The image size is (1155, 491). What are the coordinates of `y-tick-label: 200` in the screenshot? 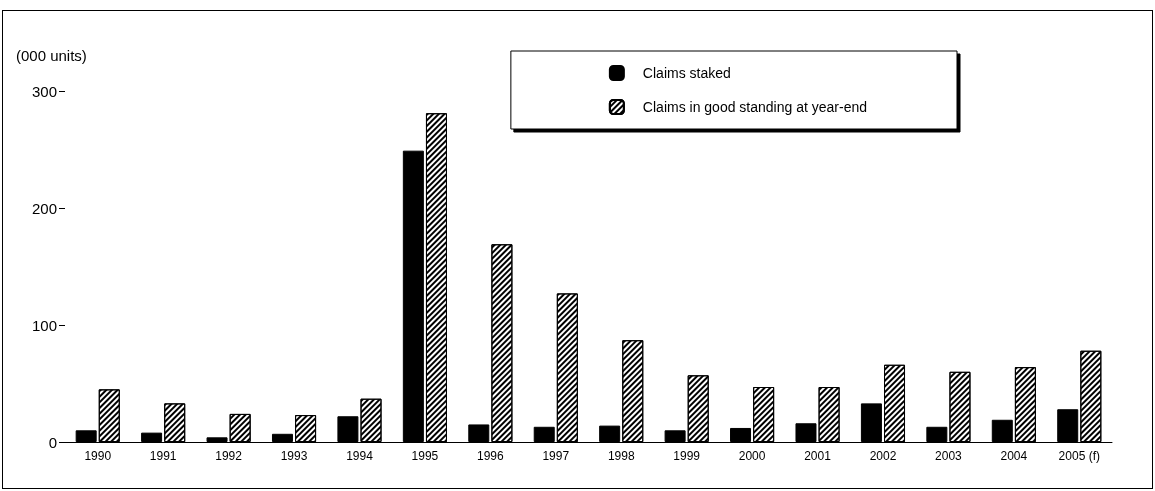 It's located at (44, 208).